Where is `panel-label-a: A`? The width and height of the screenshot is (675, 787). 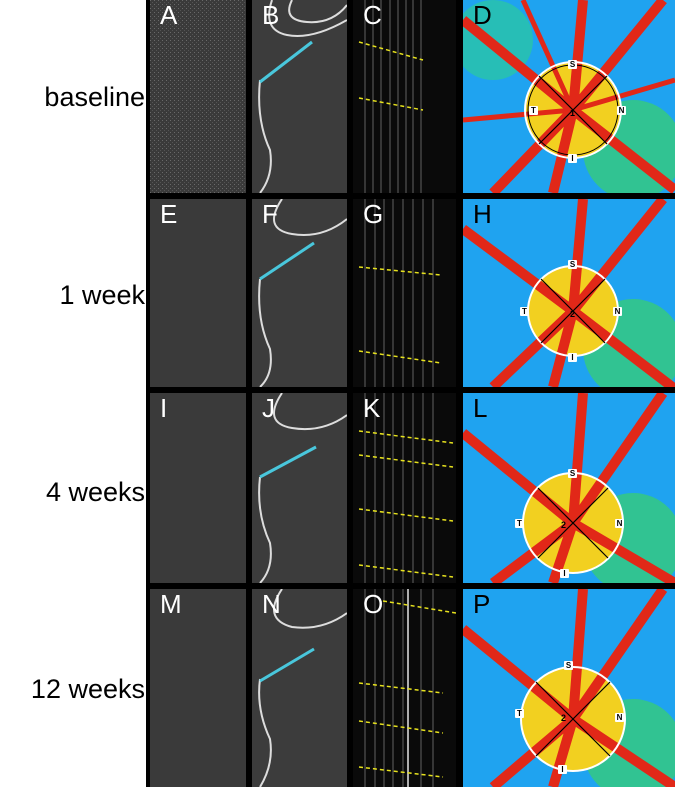
panel-label-a: A is located at coordinates (169, 15).